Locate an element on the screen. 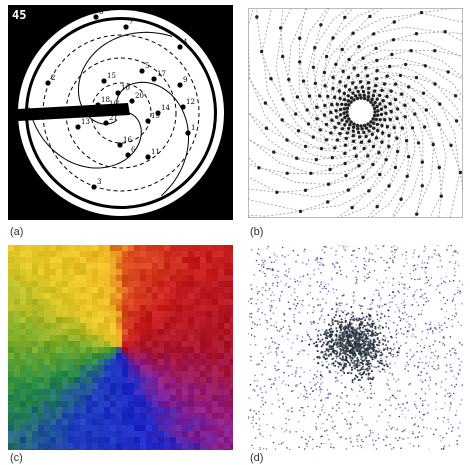 This screenshot has height=465, width=470. dashed-circle is located at coordinates (121, 113).